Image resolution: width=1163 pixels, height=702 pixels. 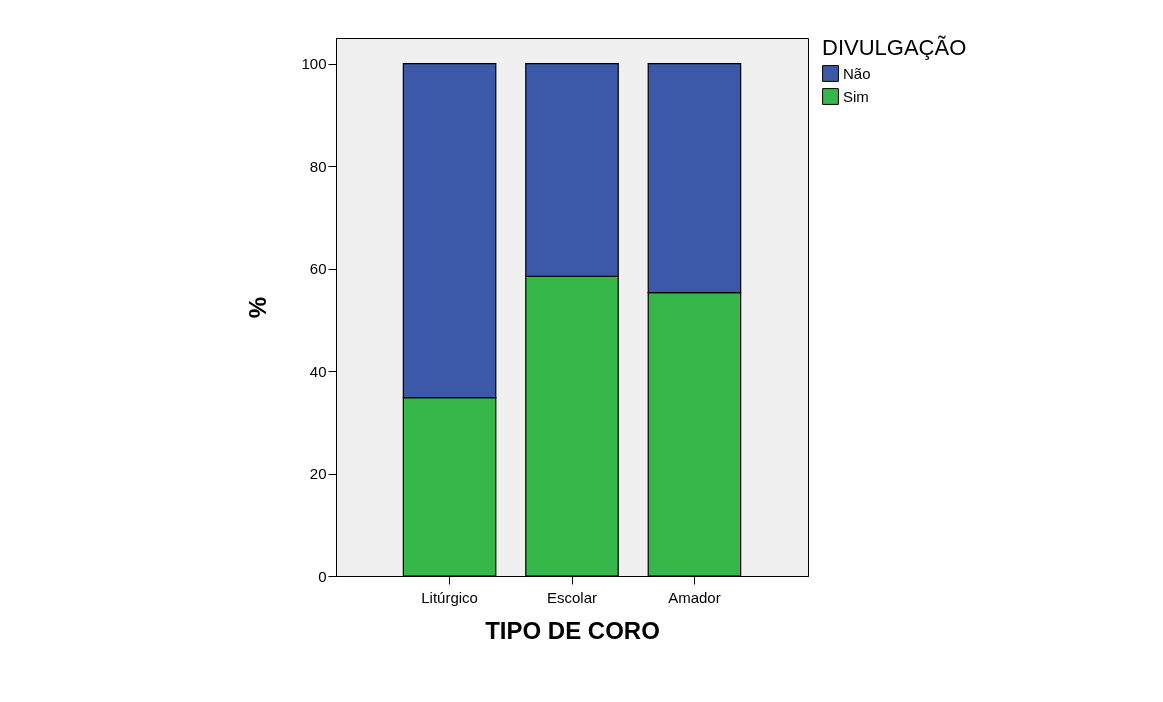 I want to click on x-axis-title: TIPO DE CORO, so click(x=572, y=630).